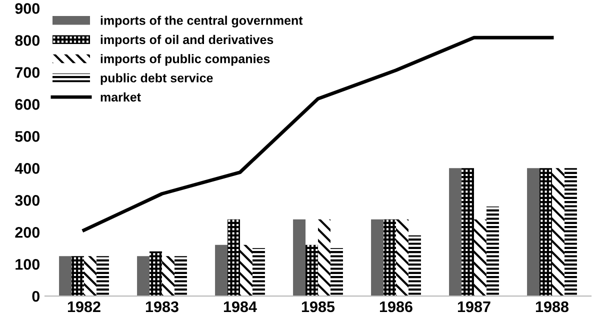 The width and height of the screenshot is (600, 329). What do you see at coordinates (27, 8) in the screenshot?
I see `y-tick-label: 900` at bounding box center [27, 8].